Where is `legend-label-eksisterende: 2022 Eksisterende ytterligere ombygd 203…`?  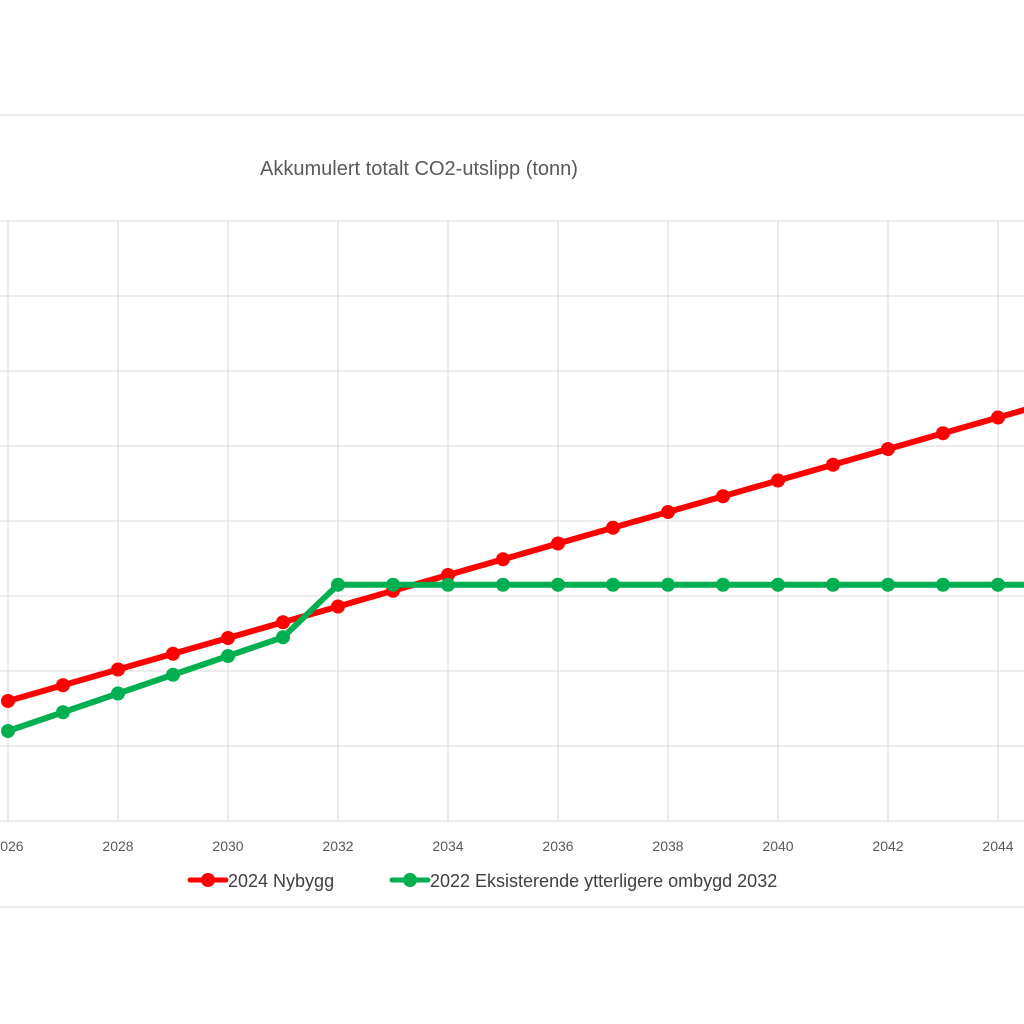 legend-label-eksisterende: 2022 Eksisterende ytterligere ombygd 203… is located at coordinates (603, 881).